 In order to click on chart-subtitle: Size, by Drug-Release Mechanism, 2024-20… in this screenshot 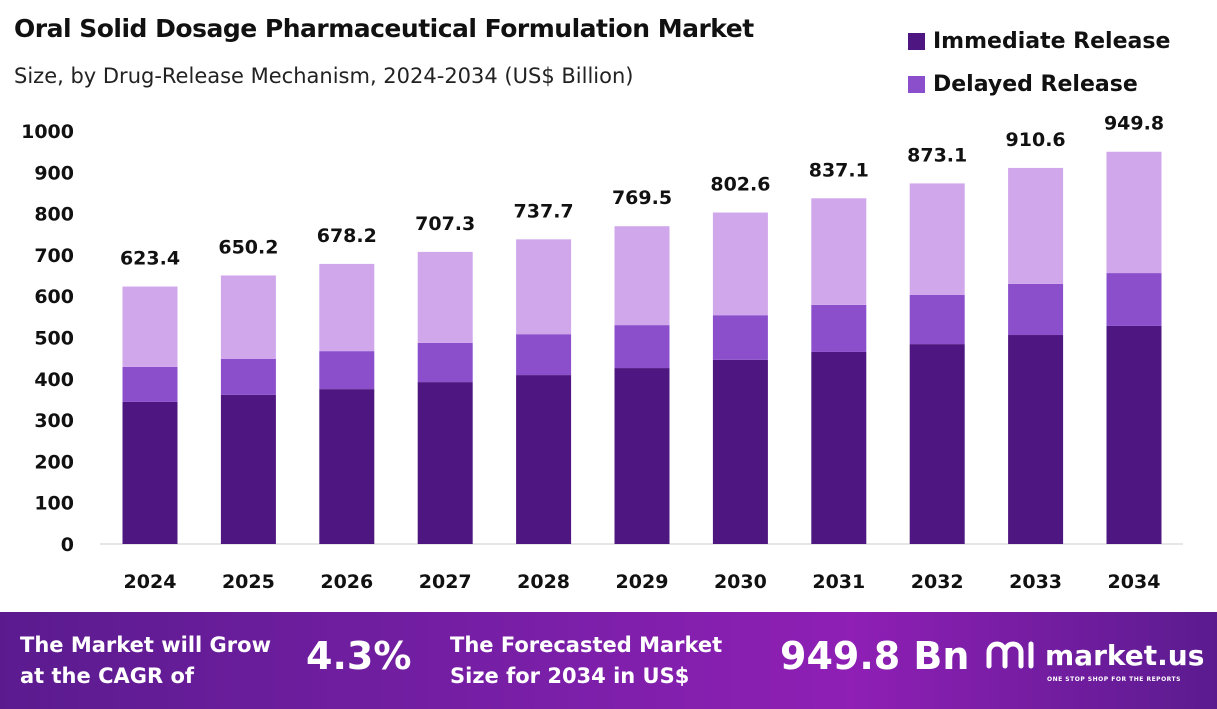, I will do `click(324, 76)`.